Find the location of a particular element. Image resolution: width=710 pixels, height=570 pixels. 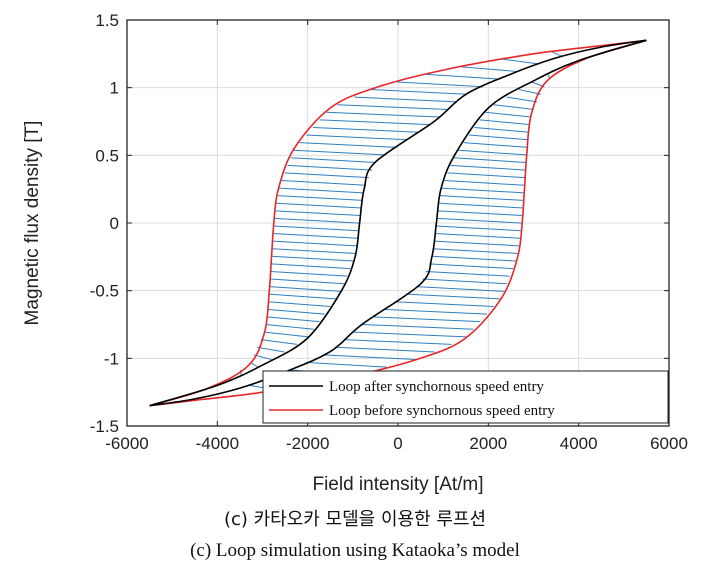

x-tick-label: -4000 is located at coordinates (217, 443).